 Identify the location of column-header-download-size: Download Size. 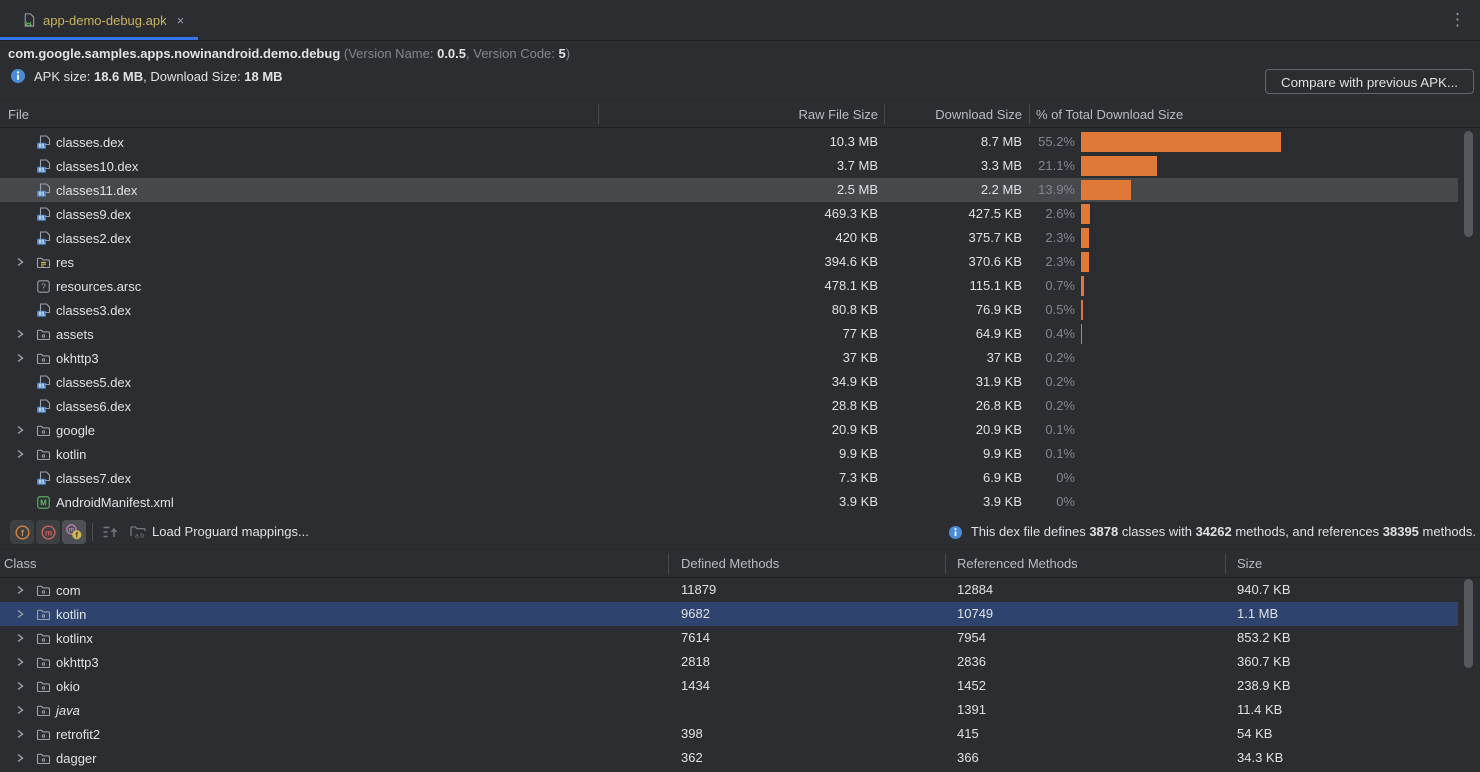
(978, 114).